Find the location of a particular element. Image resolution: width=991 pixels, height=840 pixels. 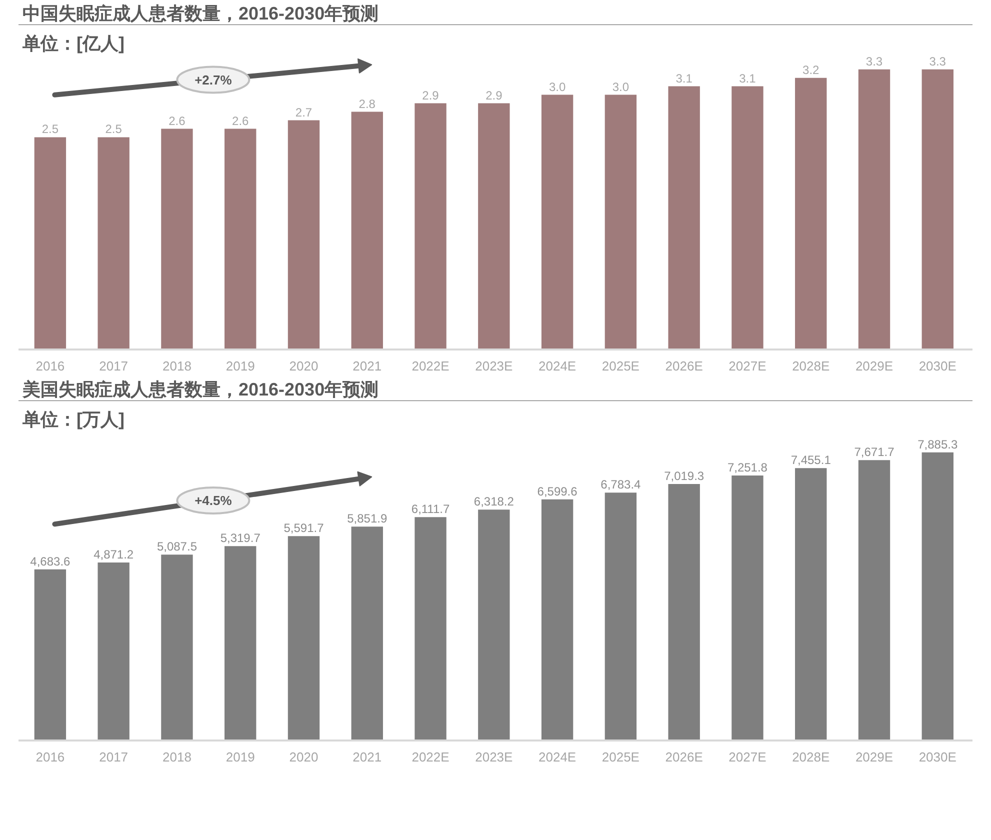

data-label: 5,851.9 is located at coordinates (367, 519).